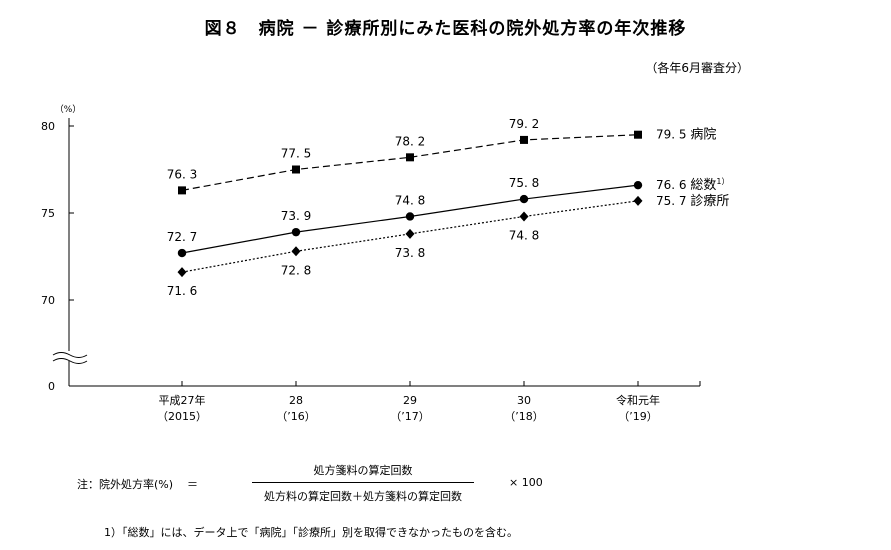  What do you see at coordinates (296, 154) in the screenshot?
I see `data-label: 77. 5` at bounding box center [296, 154].